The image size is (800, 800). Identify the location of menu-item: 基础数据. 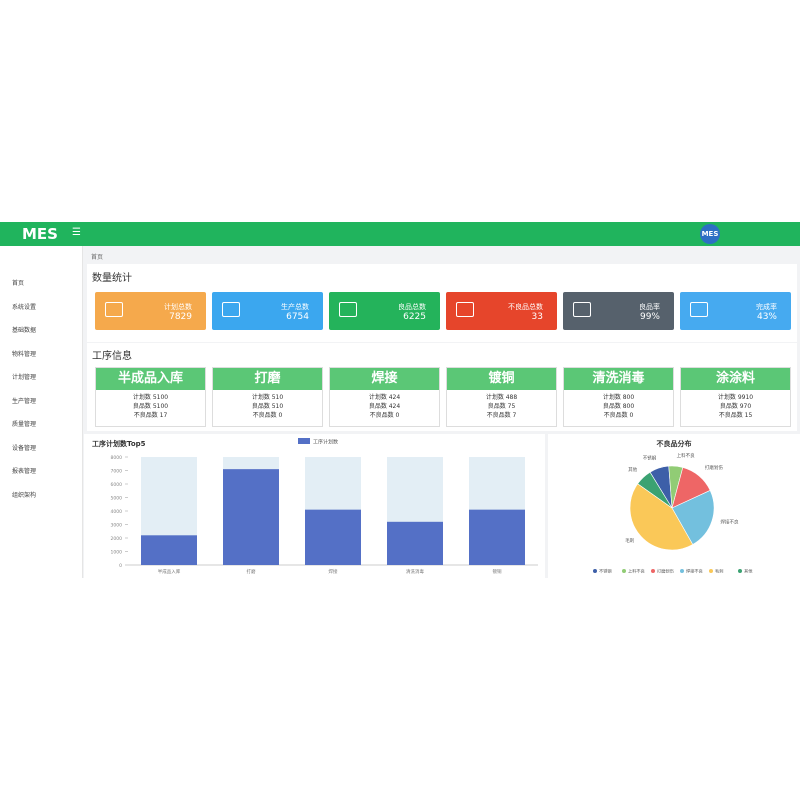
(24, 330).